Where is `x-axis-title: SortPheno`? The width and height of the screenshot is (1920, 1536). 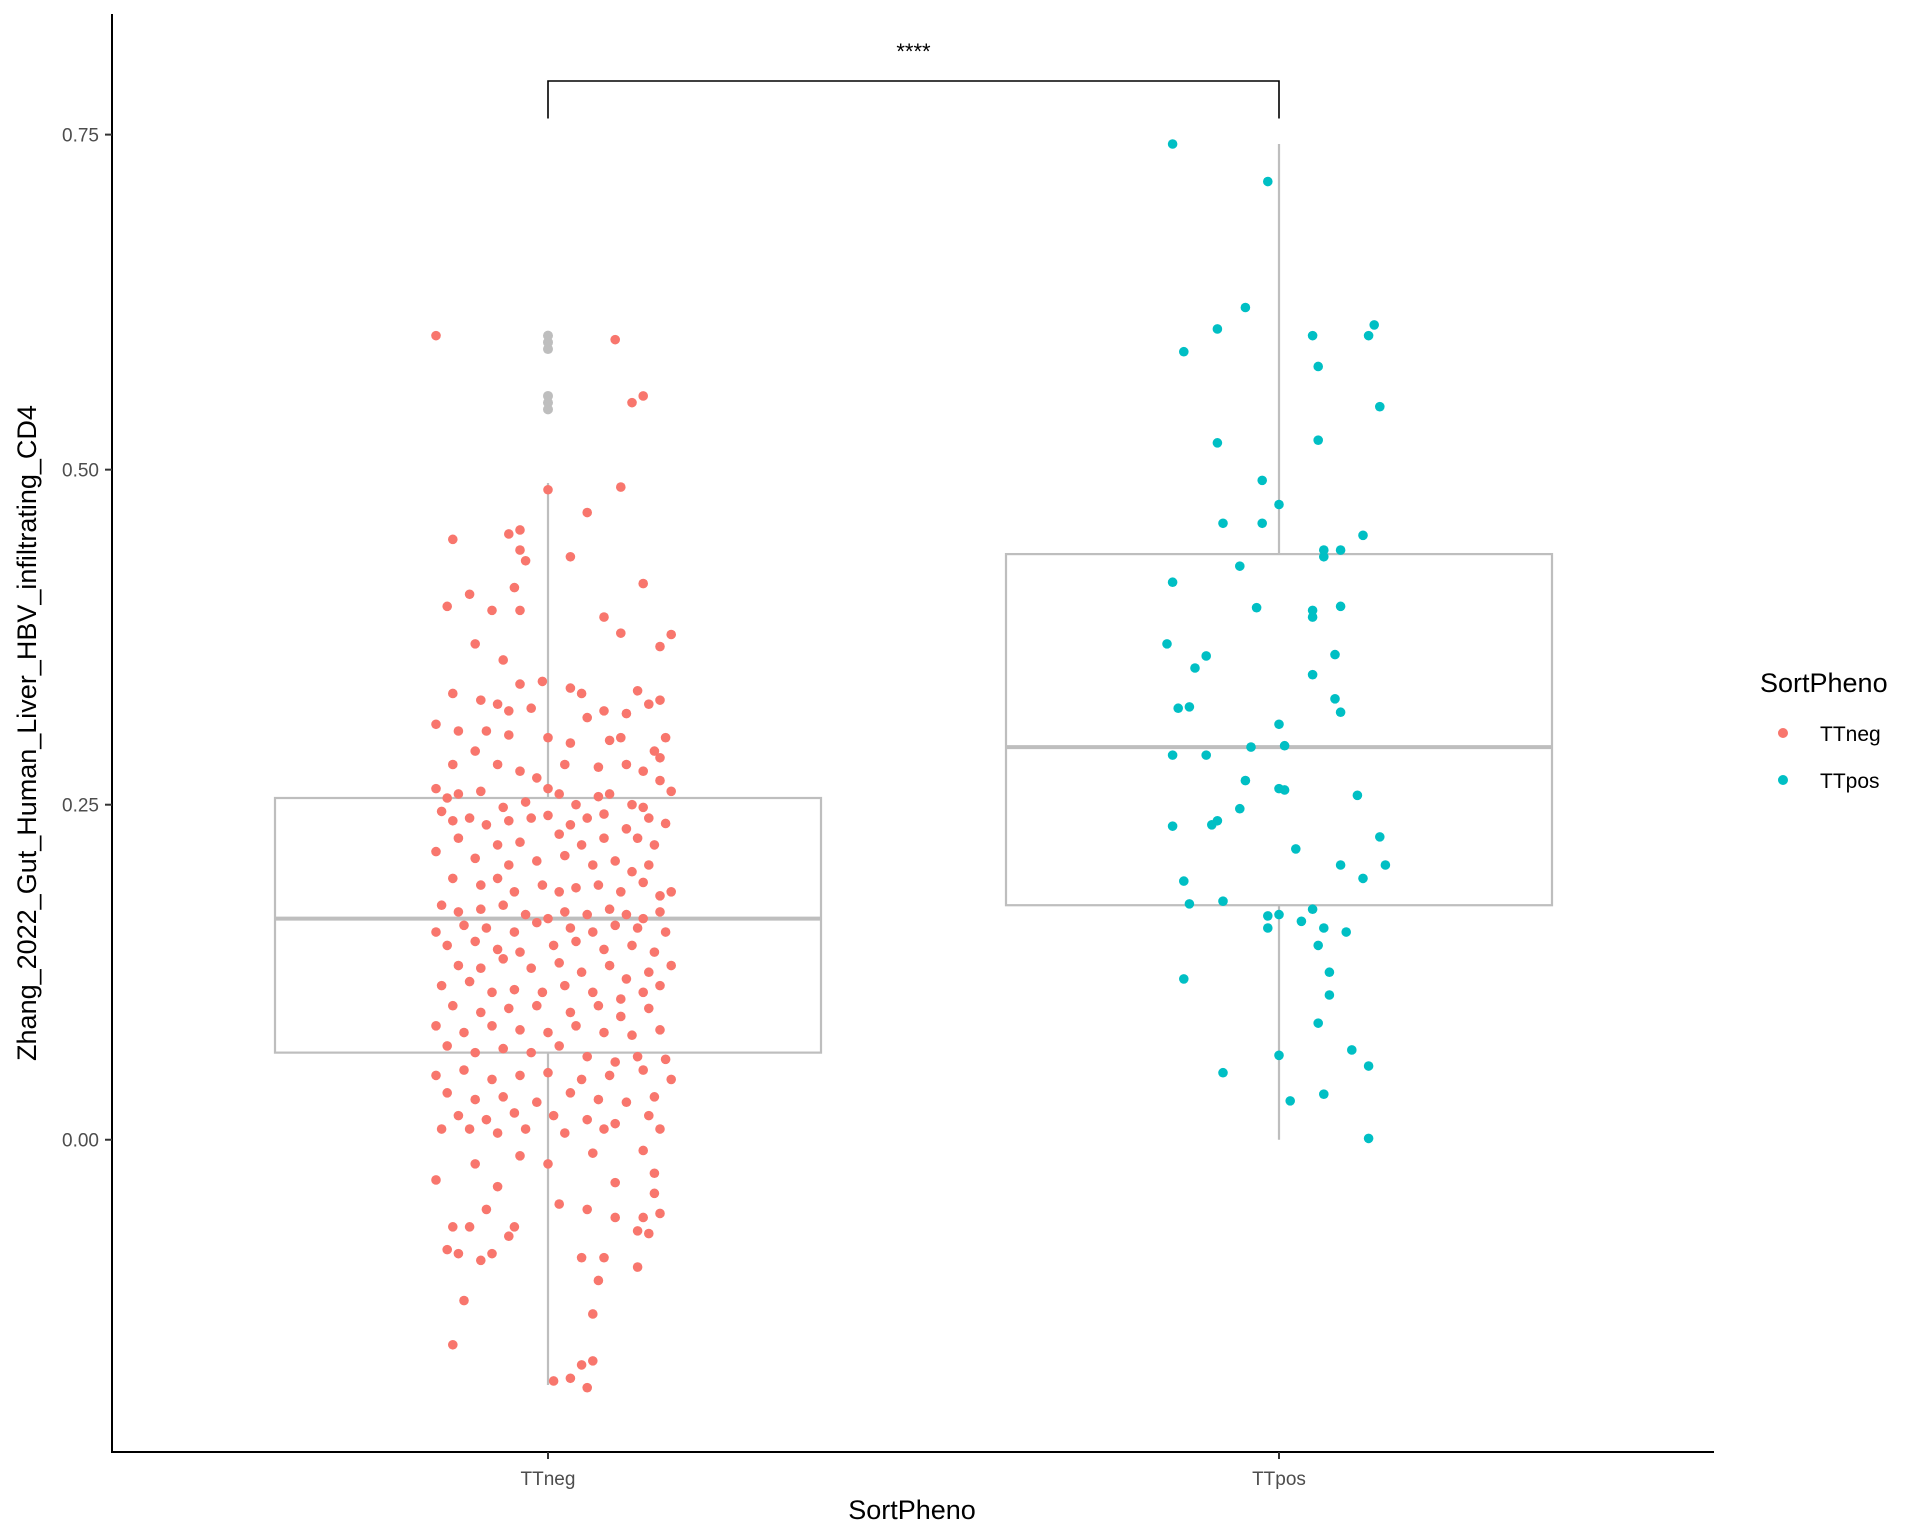 x-axis-title: SortPheno is located at coordinates (912, 1510).